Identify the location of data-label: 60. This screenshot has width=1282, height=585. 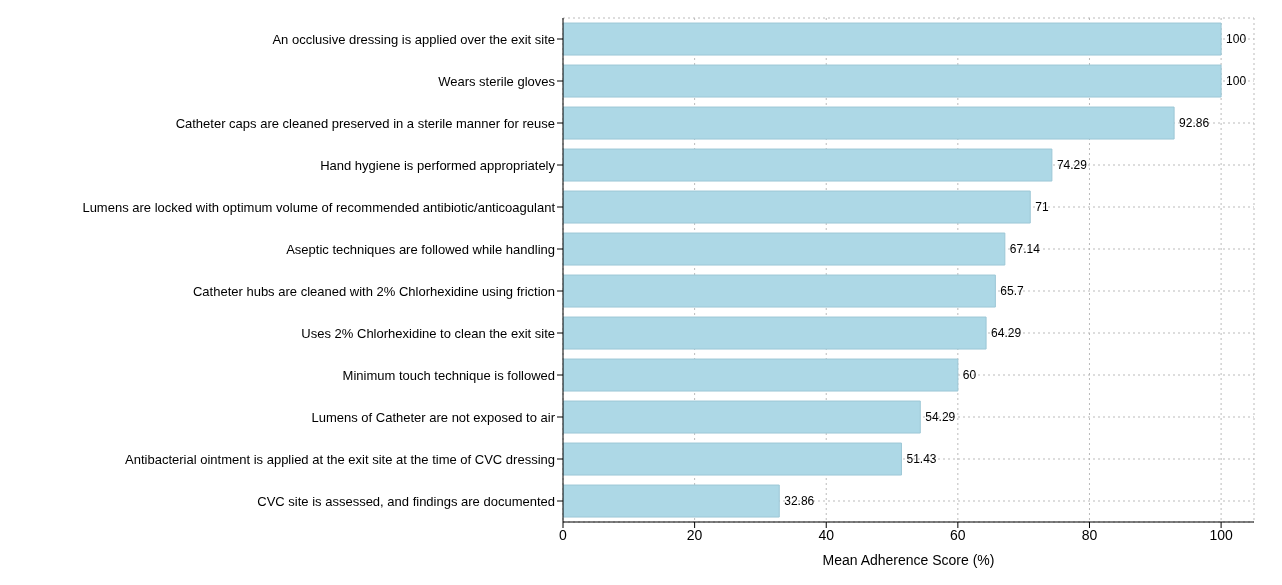
(969, 375).